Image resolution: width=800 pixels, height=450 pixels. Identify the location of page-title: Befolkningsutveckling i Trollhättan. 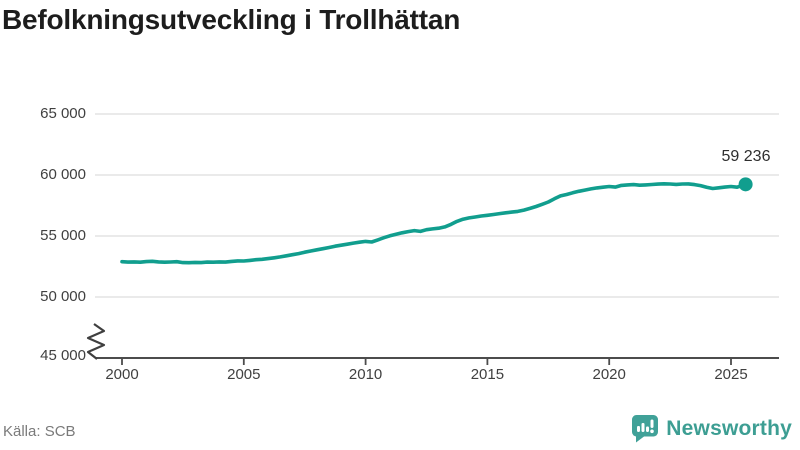
(231, 19).